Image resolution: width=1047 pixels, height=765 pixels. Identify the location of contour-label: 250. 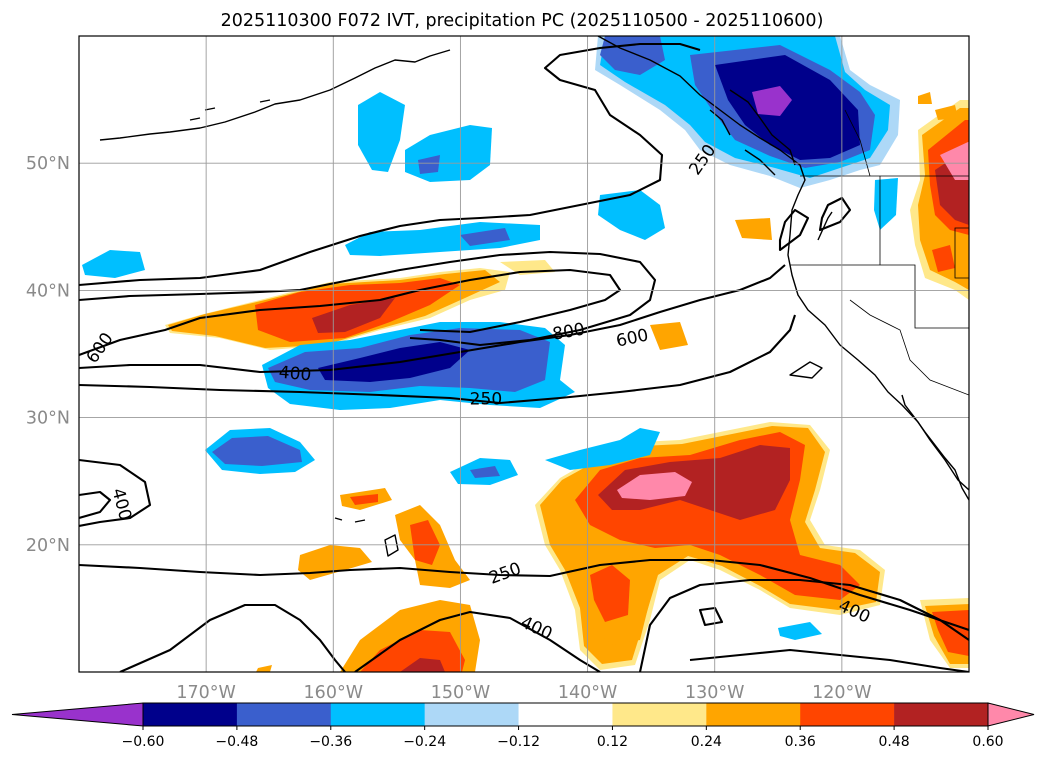
(486, 400).